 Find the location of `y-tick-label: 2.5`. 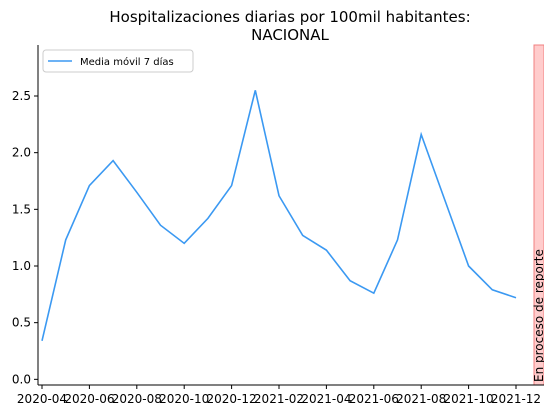

y-tick-label: 2.5 is located at coordinates (21, 96).